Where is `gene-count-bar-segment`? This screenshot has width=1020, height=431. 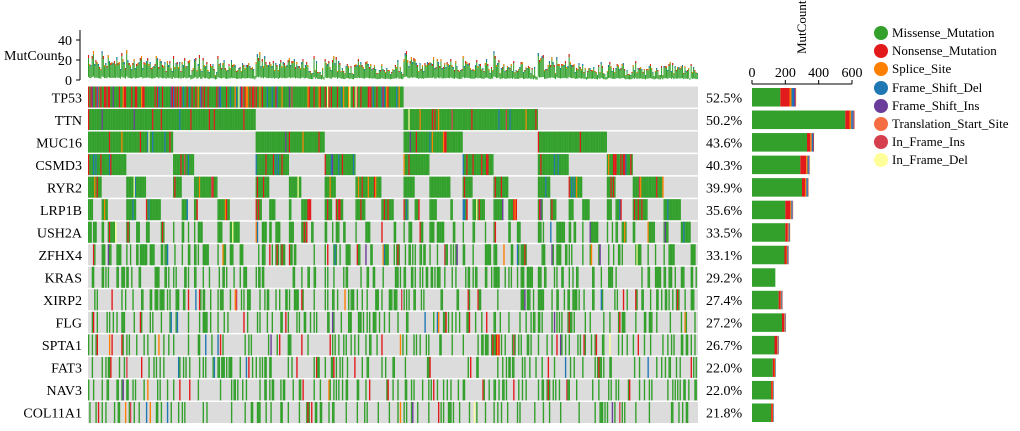 gene-count-bar-segment is located at coordinates (780, 300).